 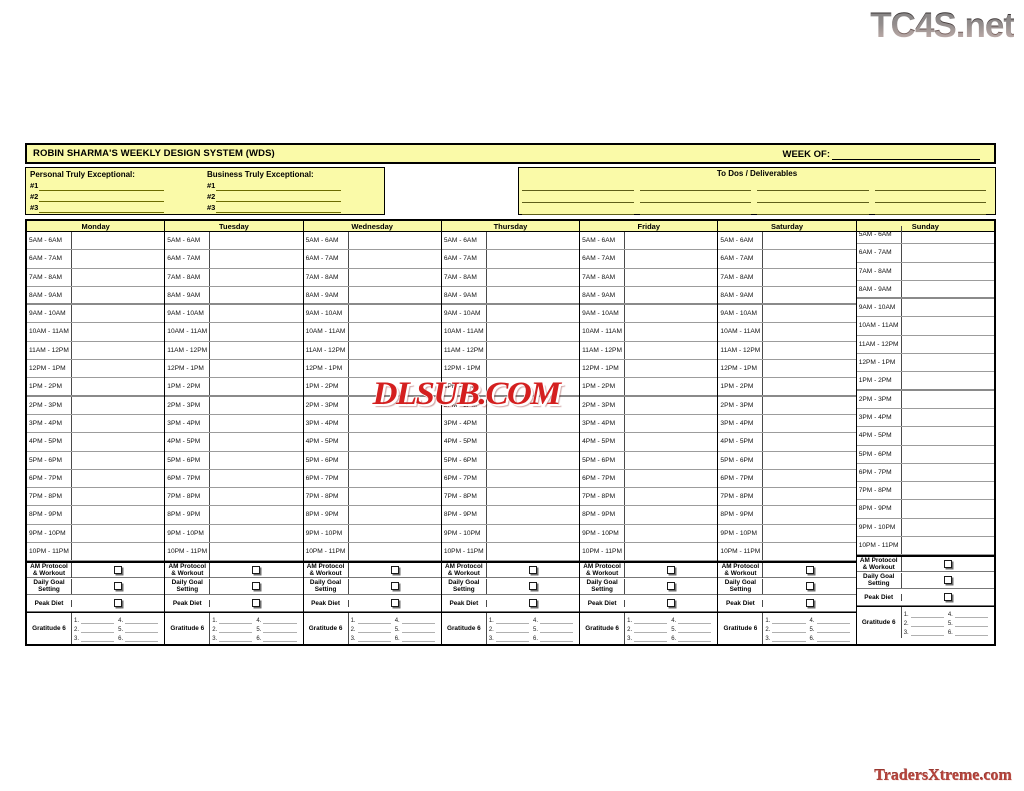 I want to click on week-of-field: WEEK OF:, so click(x=886, y=154).